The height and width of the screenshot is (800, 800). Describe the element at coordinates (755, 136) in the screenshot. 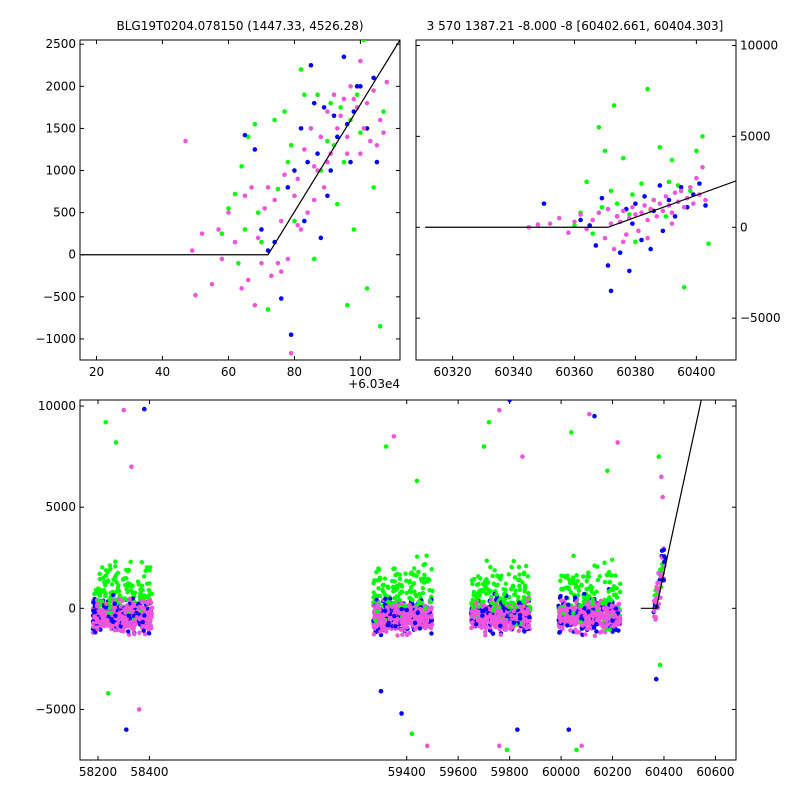

I see `top-right-ytick-label: 5000` at that location.